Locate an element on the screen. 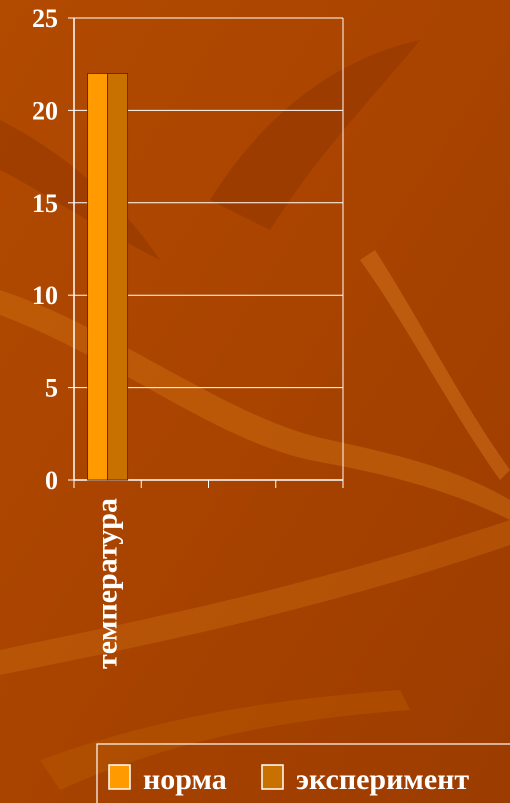 The width and height of the screenshot is (510, 803). y-tick-label: 0 is located at coordinates (51, 480).